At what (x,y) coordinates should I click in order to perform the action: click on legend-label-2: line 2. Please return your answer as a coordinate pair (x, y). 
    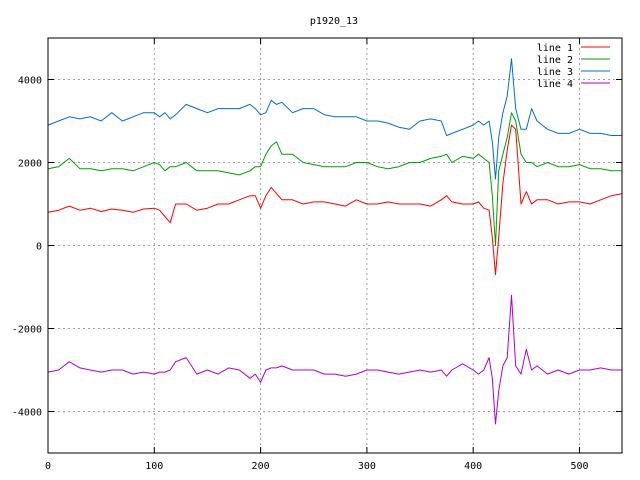
    Looking at the image, I should click on (555, 60).